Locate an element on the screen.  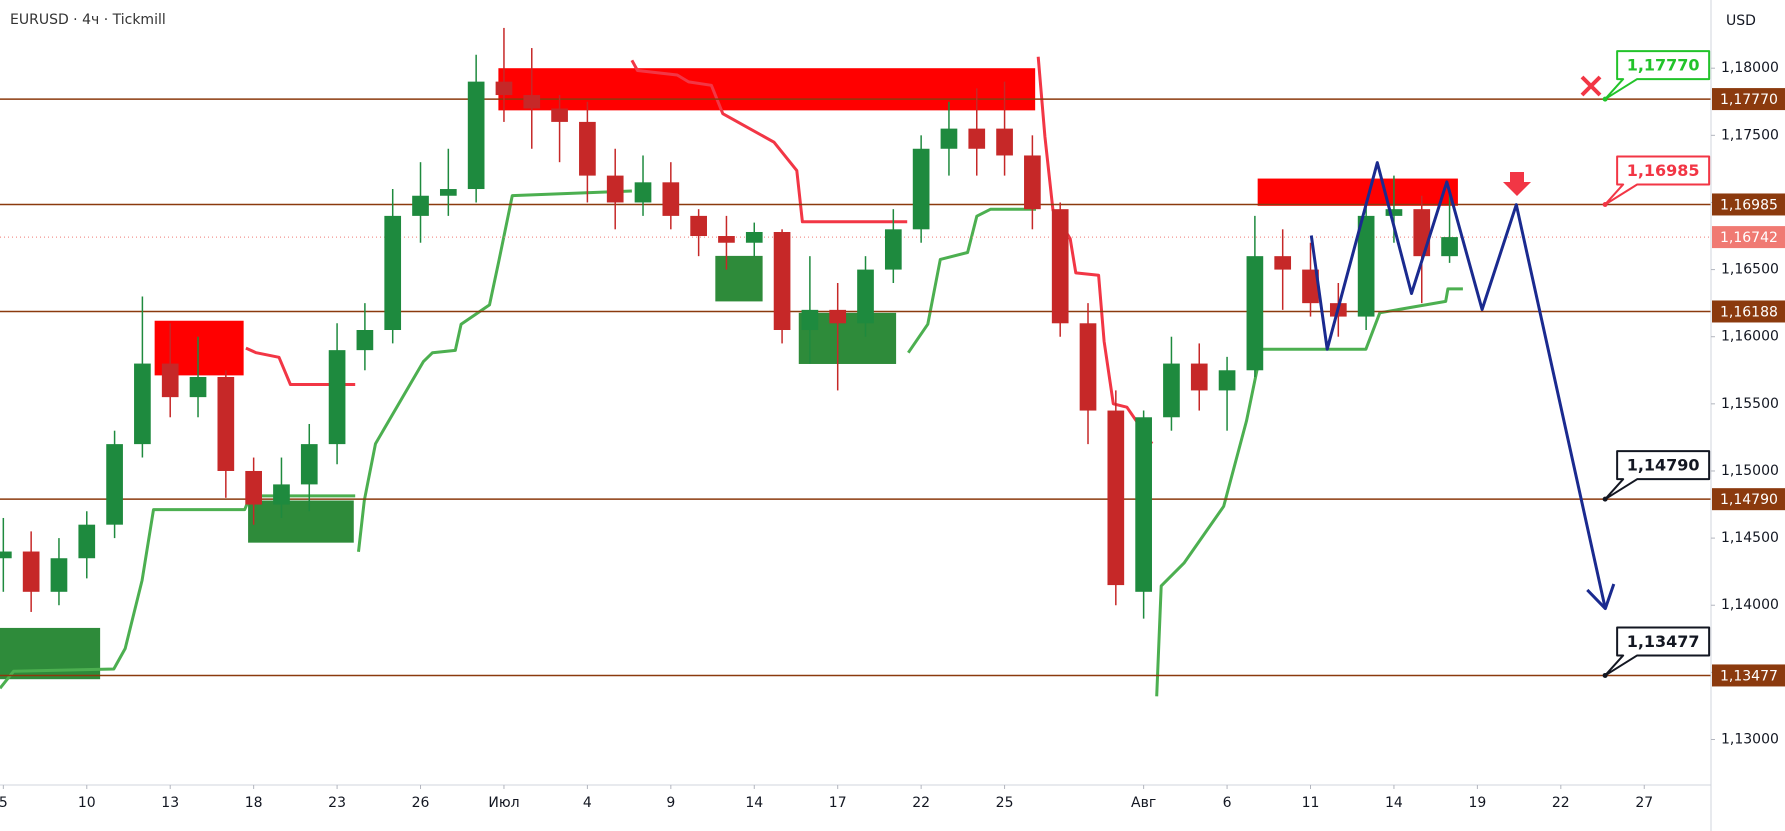
x-tick-label: 9 is located at coordinates (670, 803).